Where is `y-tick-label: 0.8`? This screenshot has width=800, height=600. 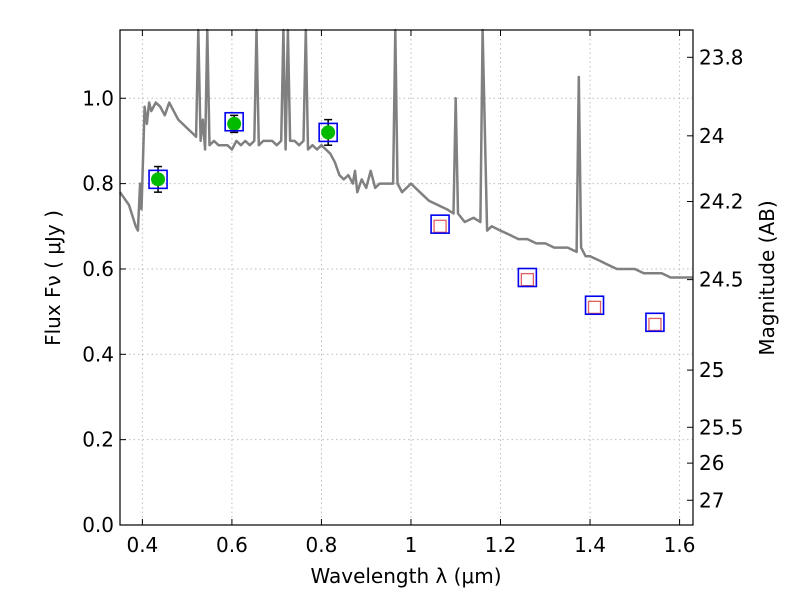 y-tick-label: 0.8 is located at coordinates (98, 184).